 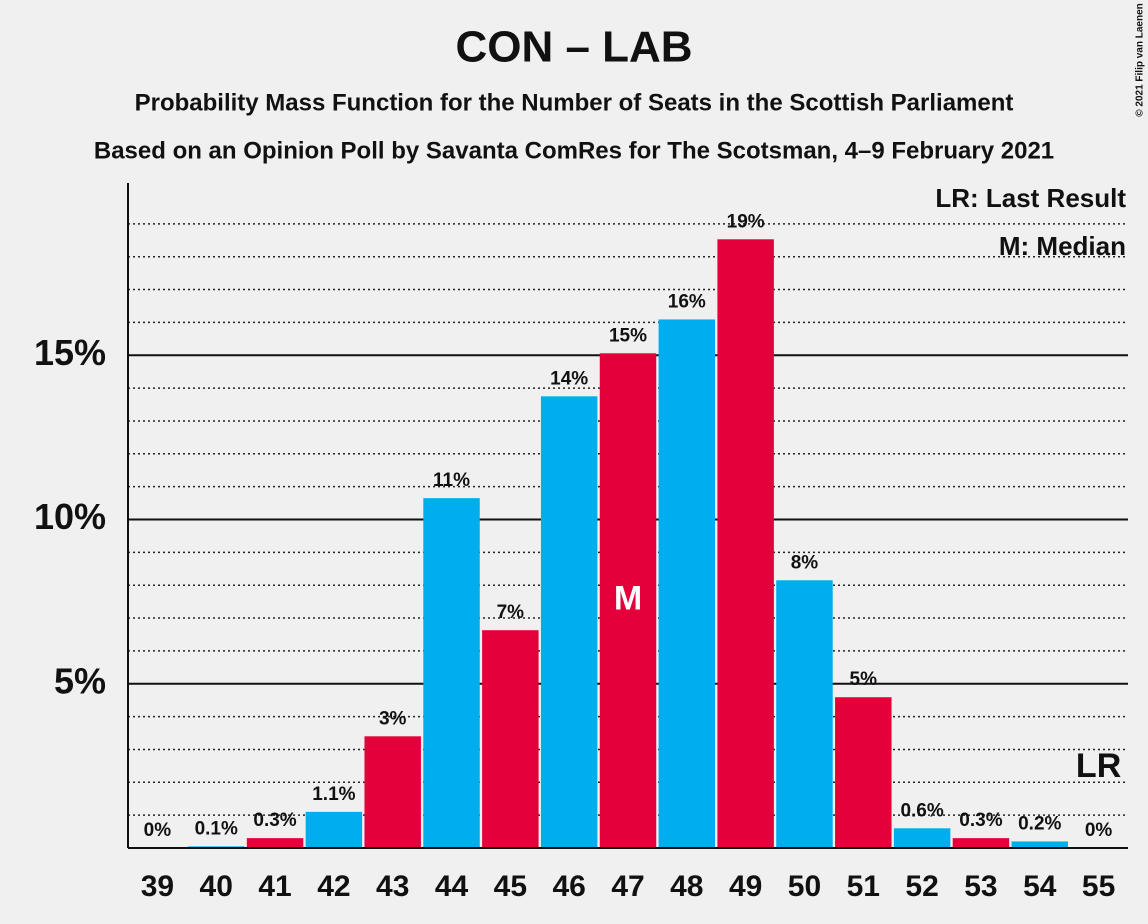 What do you see at coordinates (745, 886) in the screenshot?
I see `x-tick-label: 49` at bounding box center [745, 886].